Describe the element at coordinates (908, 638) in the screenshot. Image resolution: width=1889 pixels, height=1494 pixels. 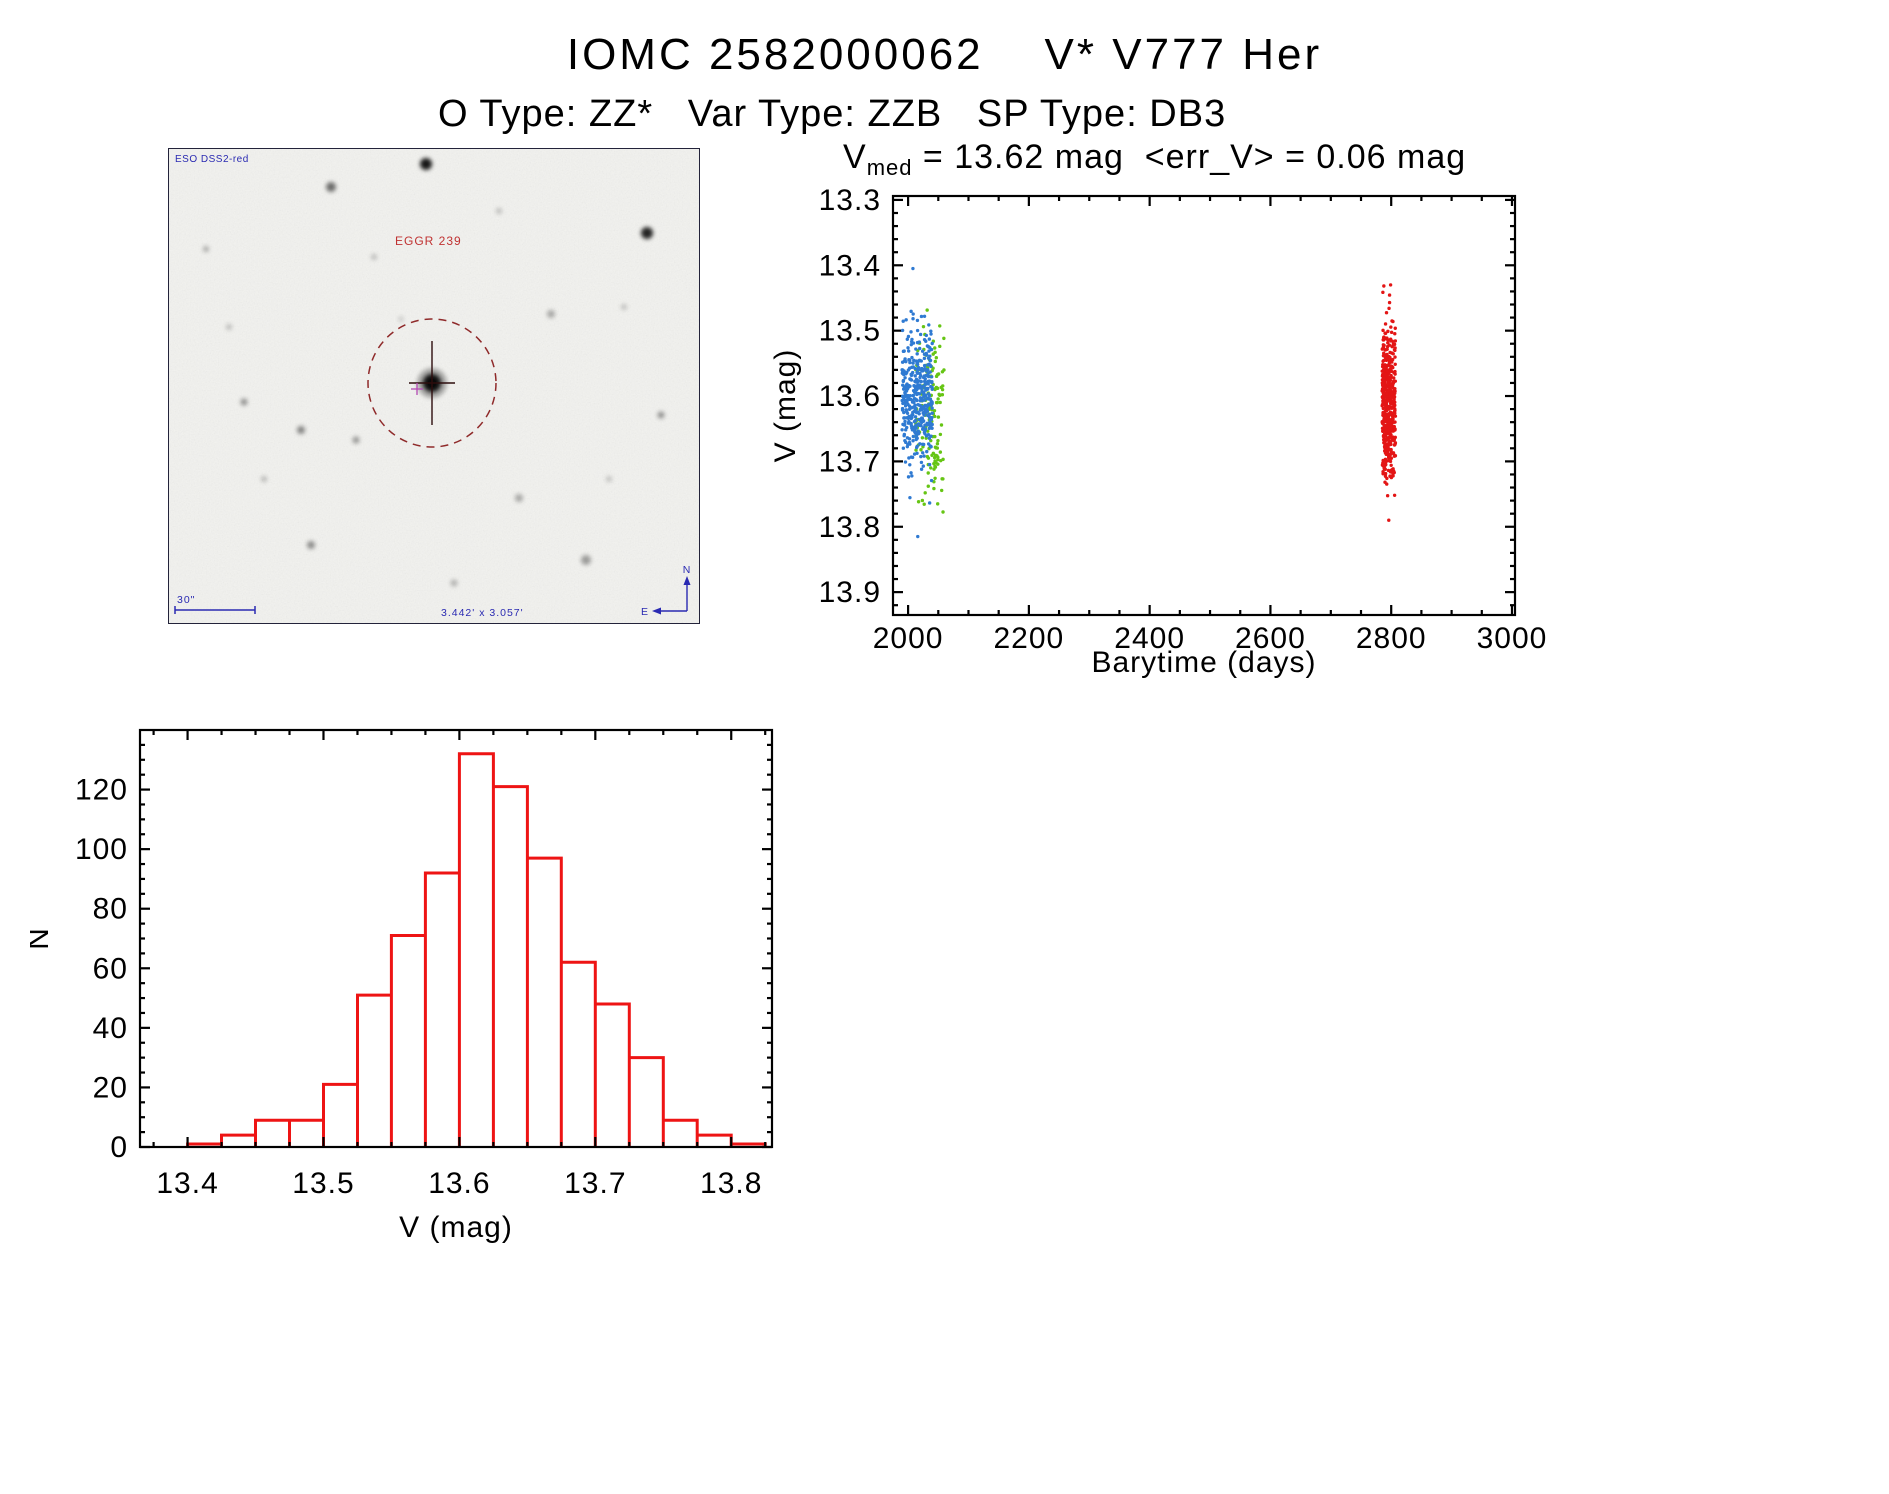
I see `svg-text: 2000` at that location.